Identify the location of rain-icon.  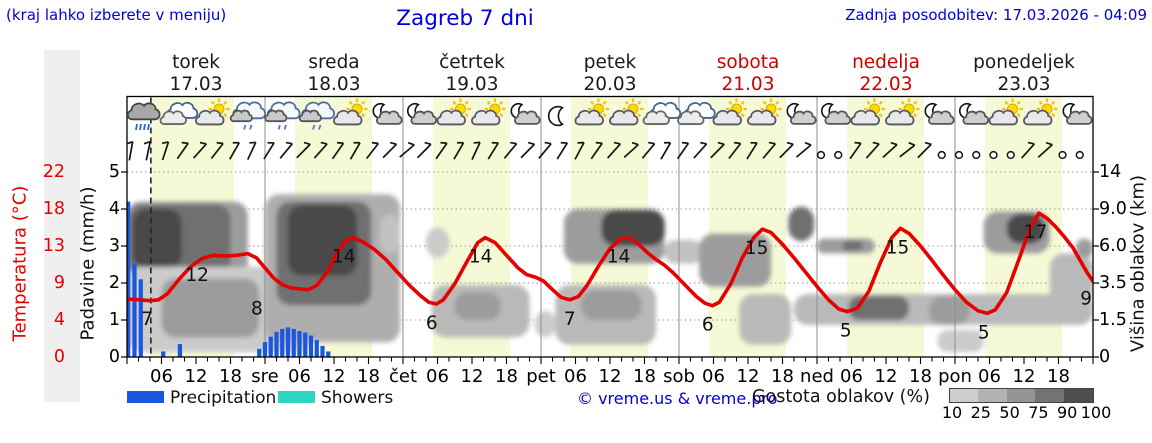
(143, 116).